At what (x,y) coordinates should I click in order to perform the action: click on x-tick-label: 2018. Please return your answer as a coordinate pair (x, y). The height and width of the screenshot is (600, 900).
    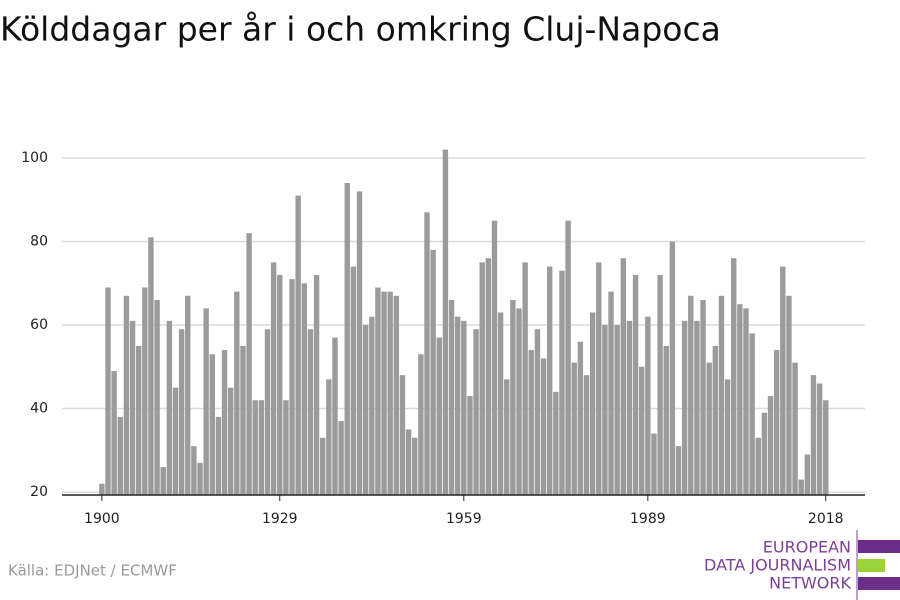
    Looking at the image, I should click on (826, 519).